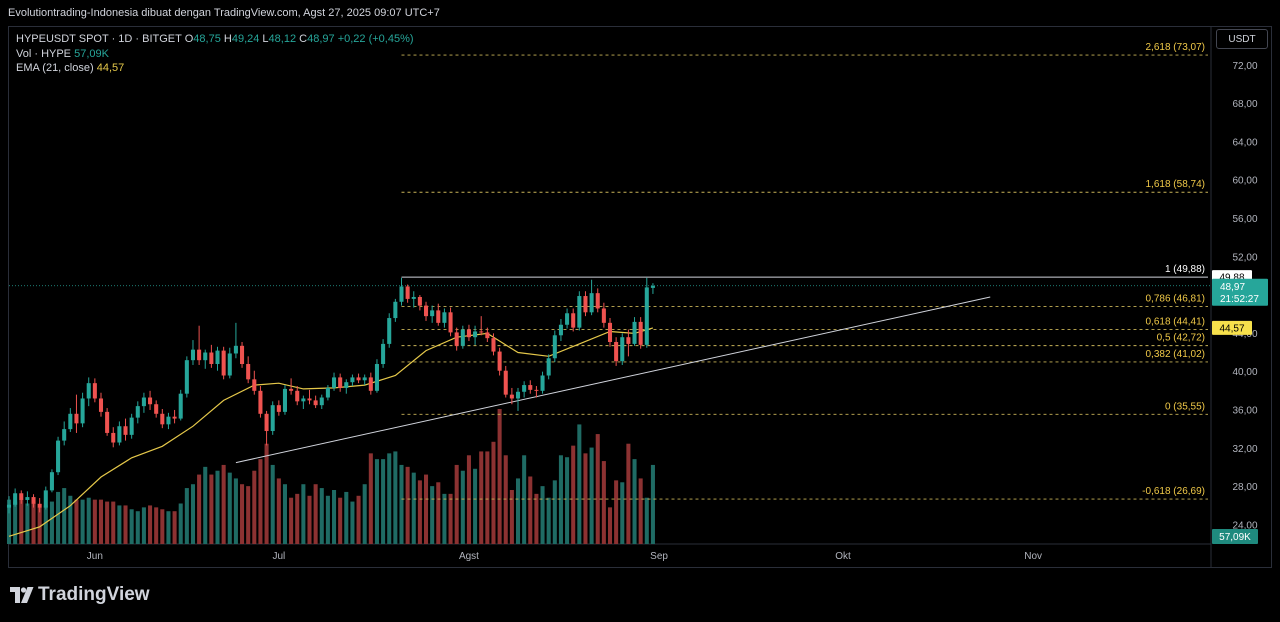 This screenshot has width=1280, height=622. I want to click on x-tick-label: Jul, so click(278, 556).